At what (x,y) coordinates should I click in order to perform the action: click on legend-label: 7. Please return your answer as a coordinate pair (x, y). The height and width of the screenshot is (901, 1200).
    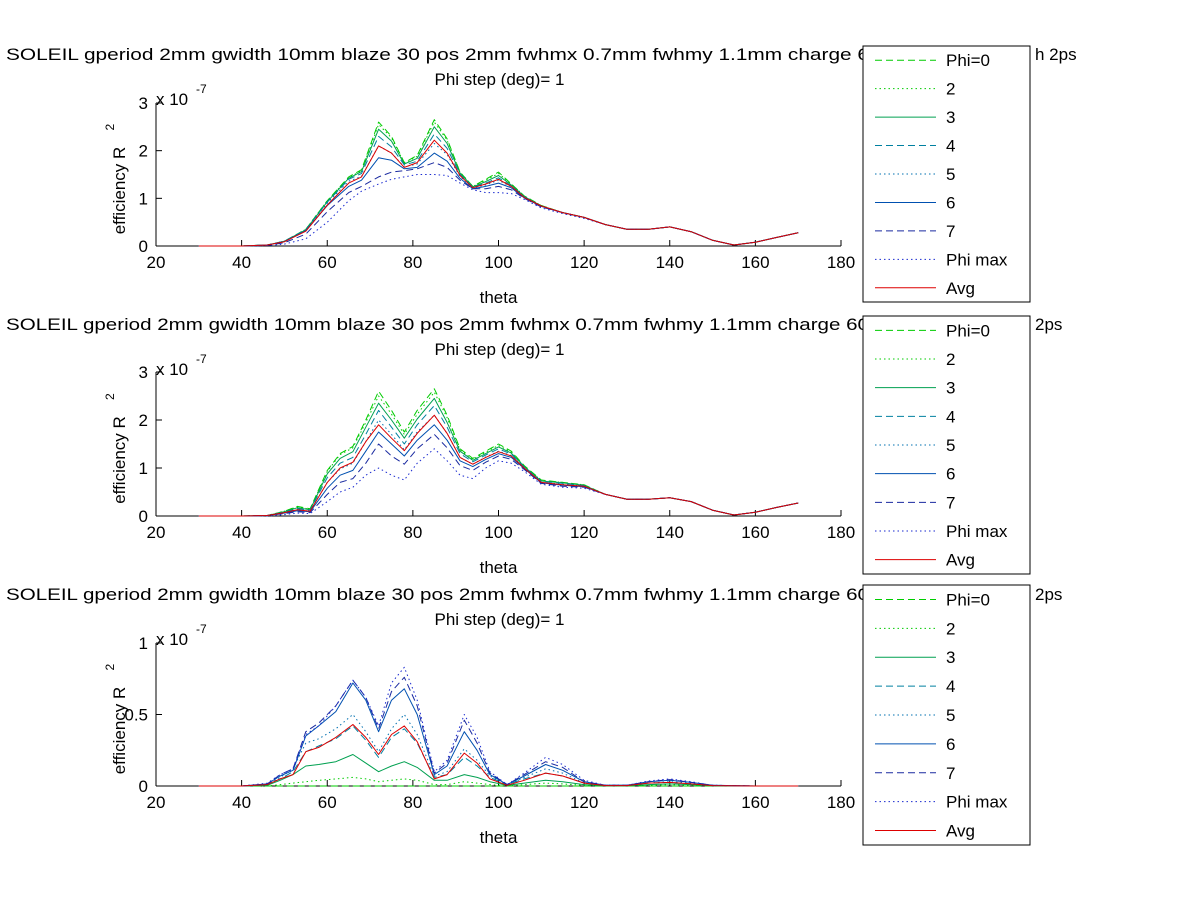
    Looking at the image, I should click on (950, 502).